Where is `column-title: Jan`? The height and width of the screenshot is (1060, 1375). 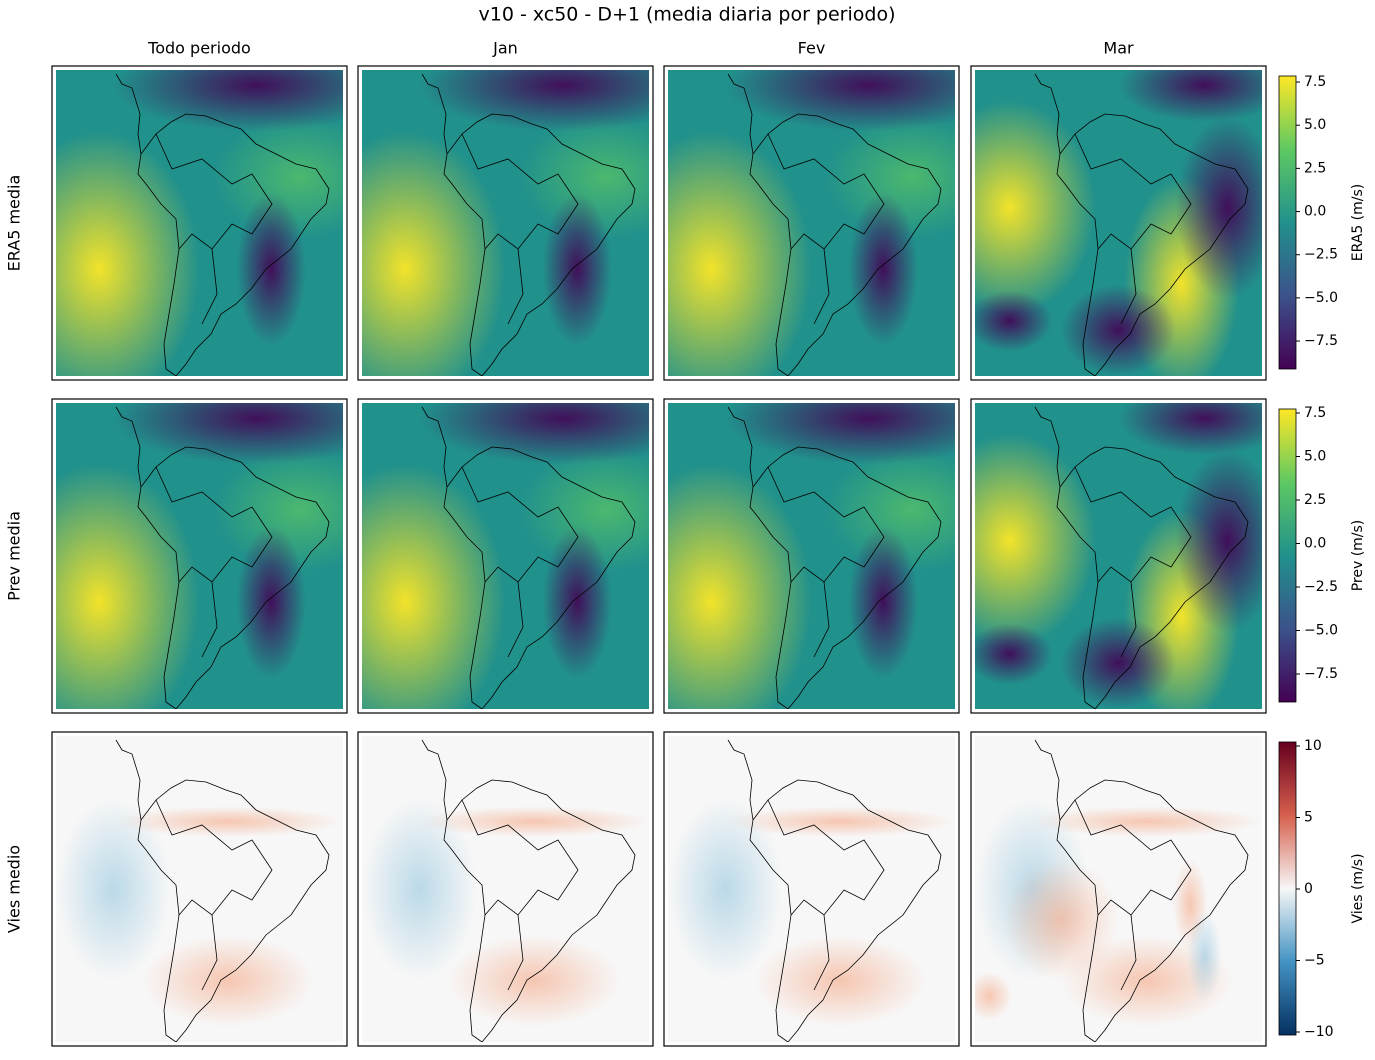
column-title: Jan is located at coordinates (505, 48).